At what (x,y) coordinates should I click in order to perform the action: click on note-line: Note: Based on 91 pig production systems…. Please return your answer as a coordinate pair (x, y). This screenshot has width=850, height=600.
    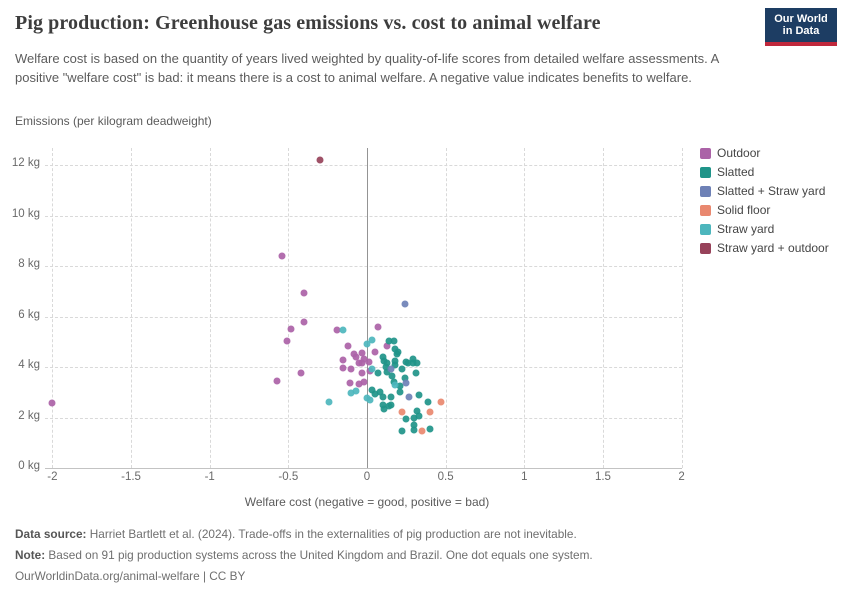
    Looking at the image, I should click on (395, 555).